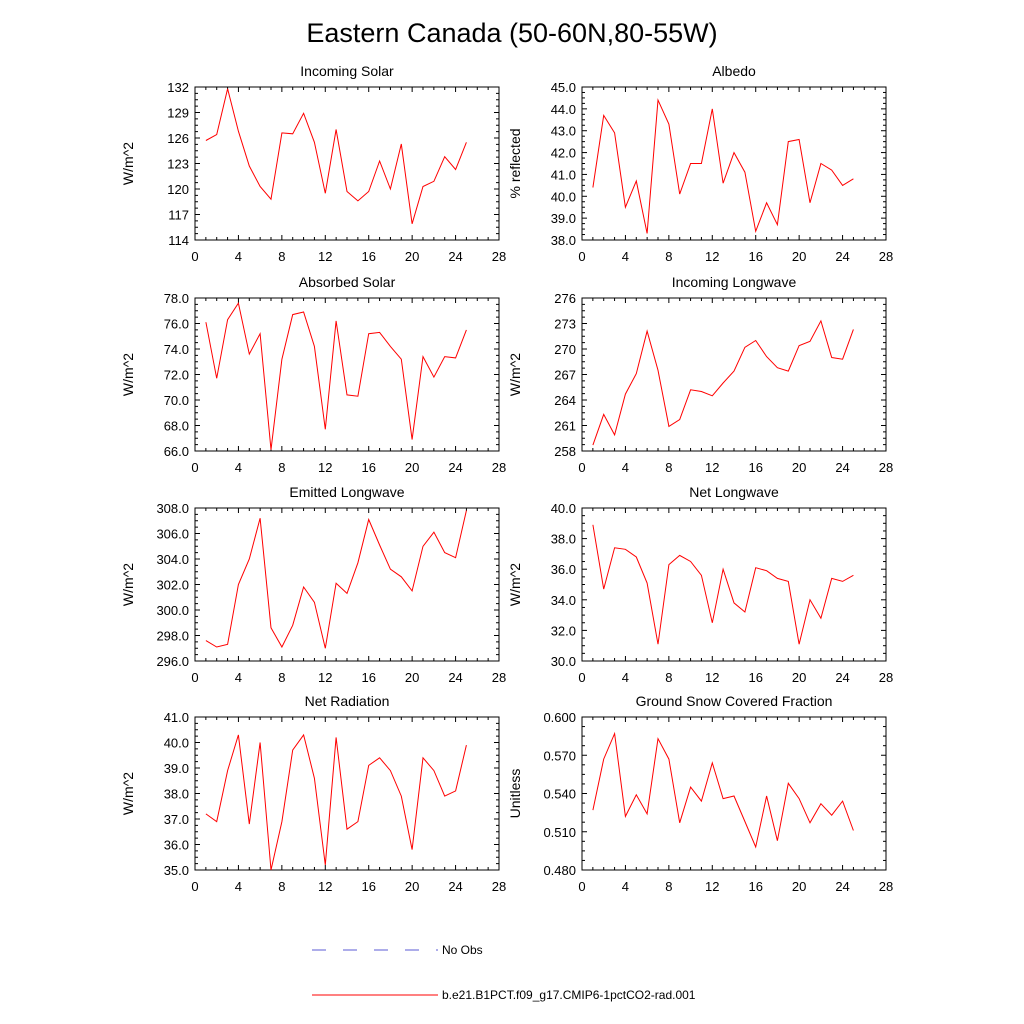  I want to click on y-tick-label: 117, so click(178, 215).